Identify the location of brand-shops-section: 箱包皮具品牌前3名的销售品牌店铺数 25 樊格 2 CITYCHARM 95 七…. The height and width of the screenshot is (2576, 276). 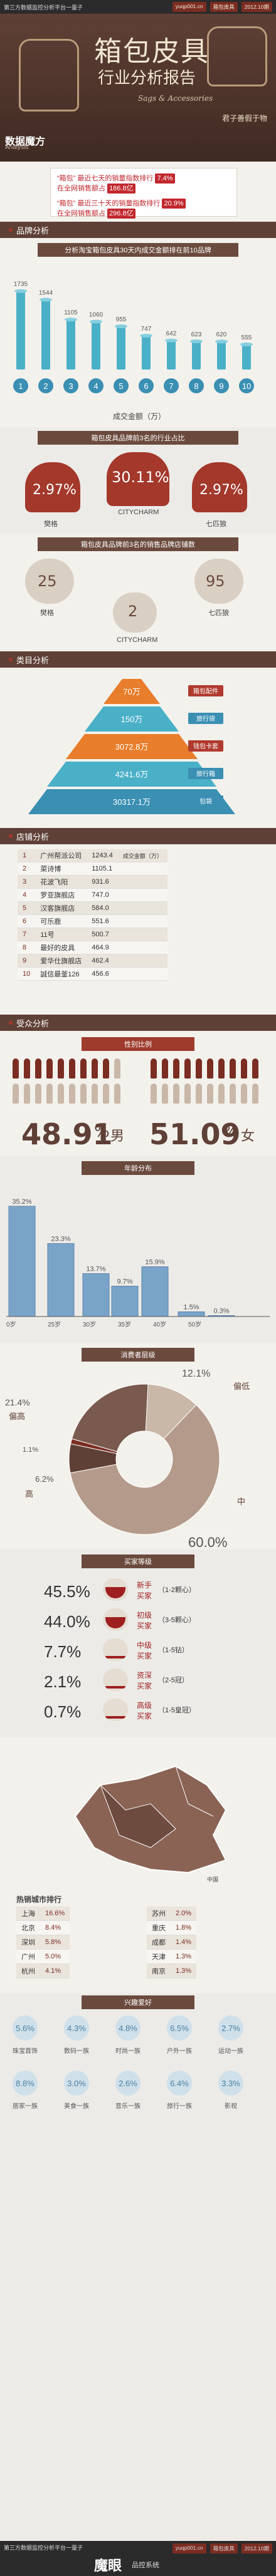
(138, 592).